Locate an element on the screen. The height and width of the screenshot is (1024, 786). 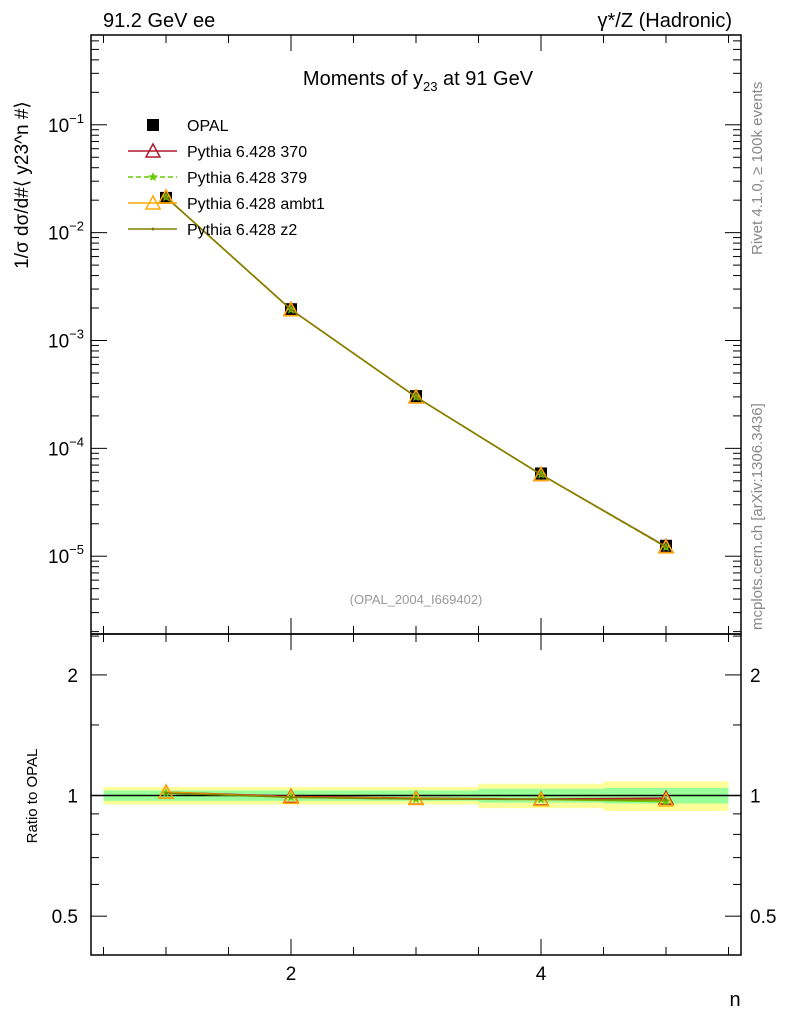
legend-label: Pythia 6.428 z2 is located at coordinates (242, 230).